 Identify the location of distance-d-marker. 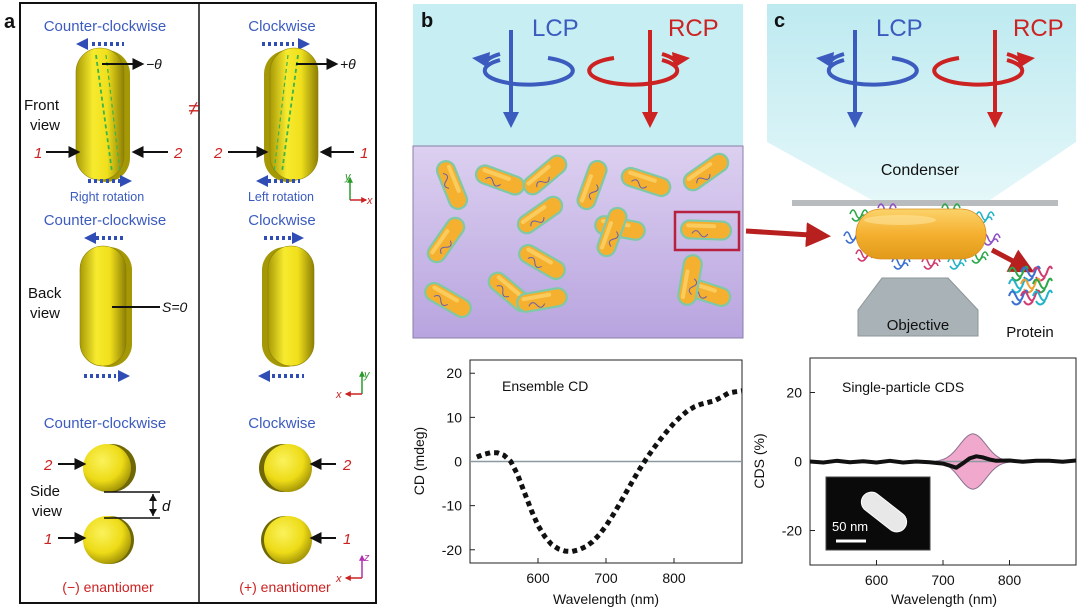
(132, 505).